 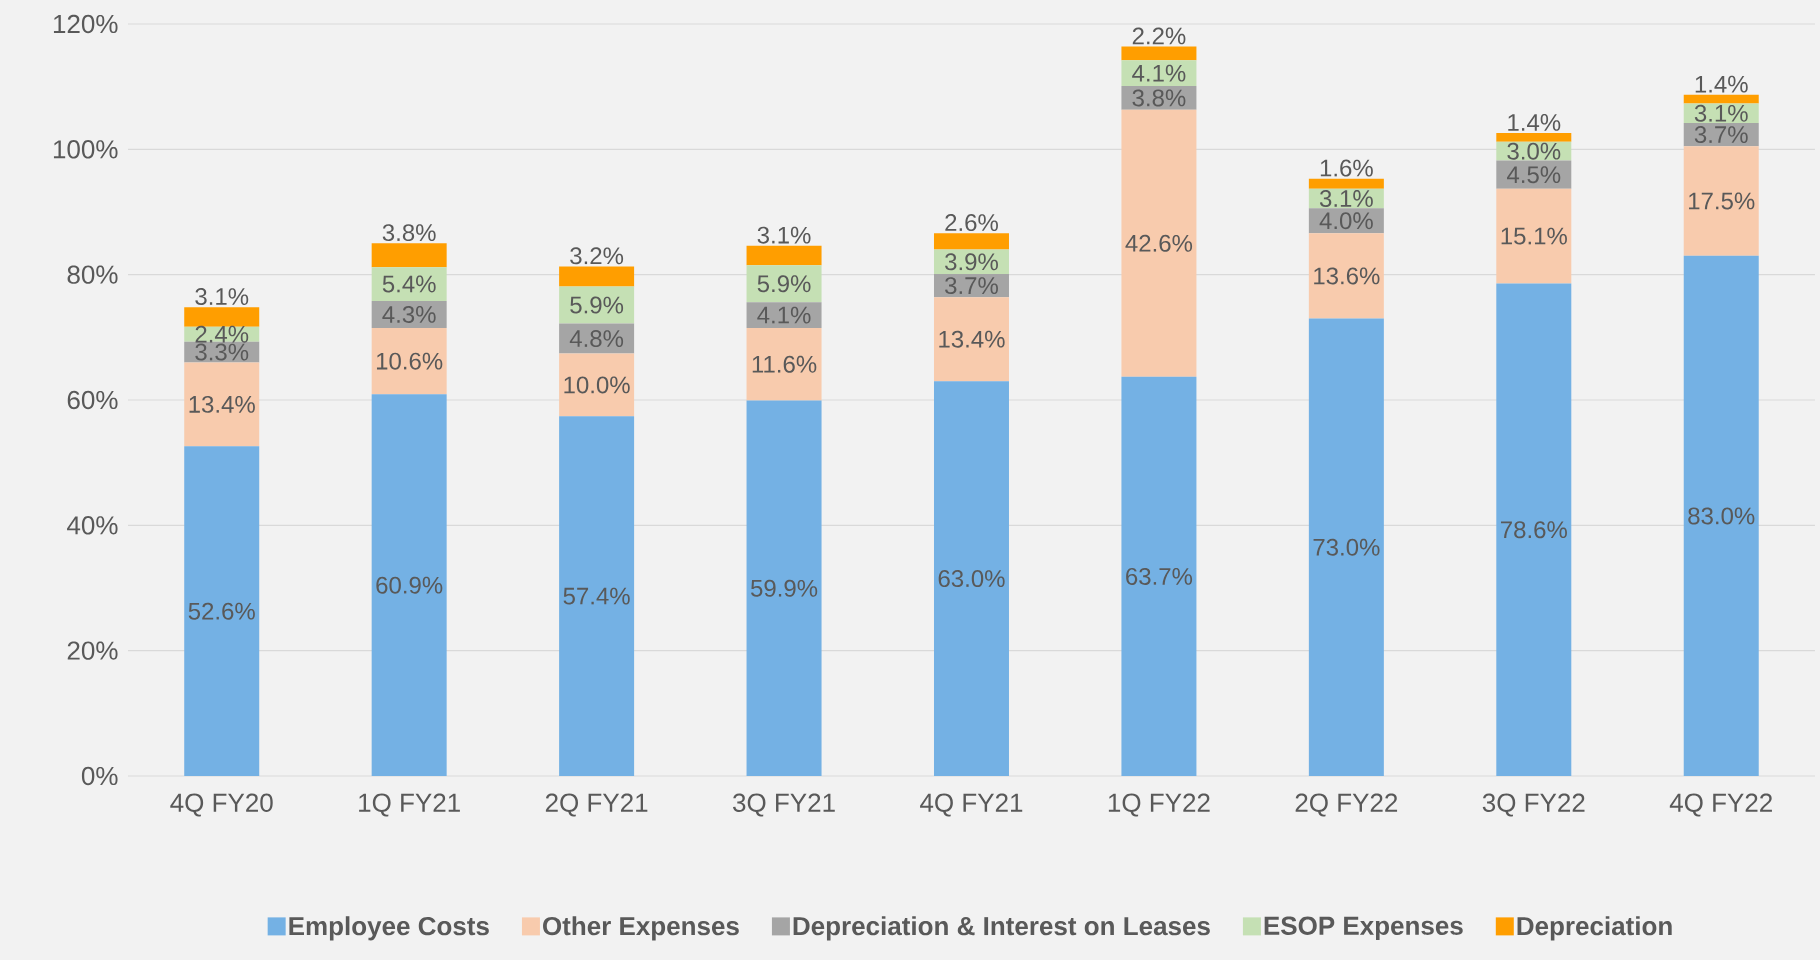 What do you see at coordinates (971, 805) in the screenshot?
I see `x-tick-label: 4Q FY21` at bounding box center [971, 805].